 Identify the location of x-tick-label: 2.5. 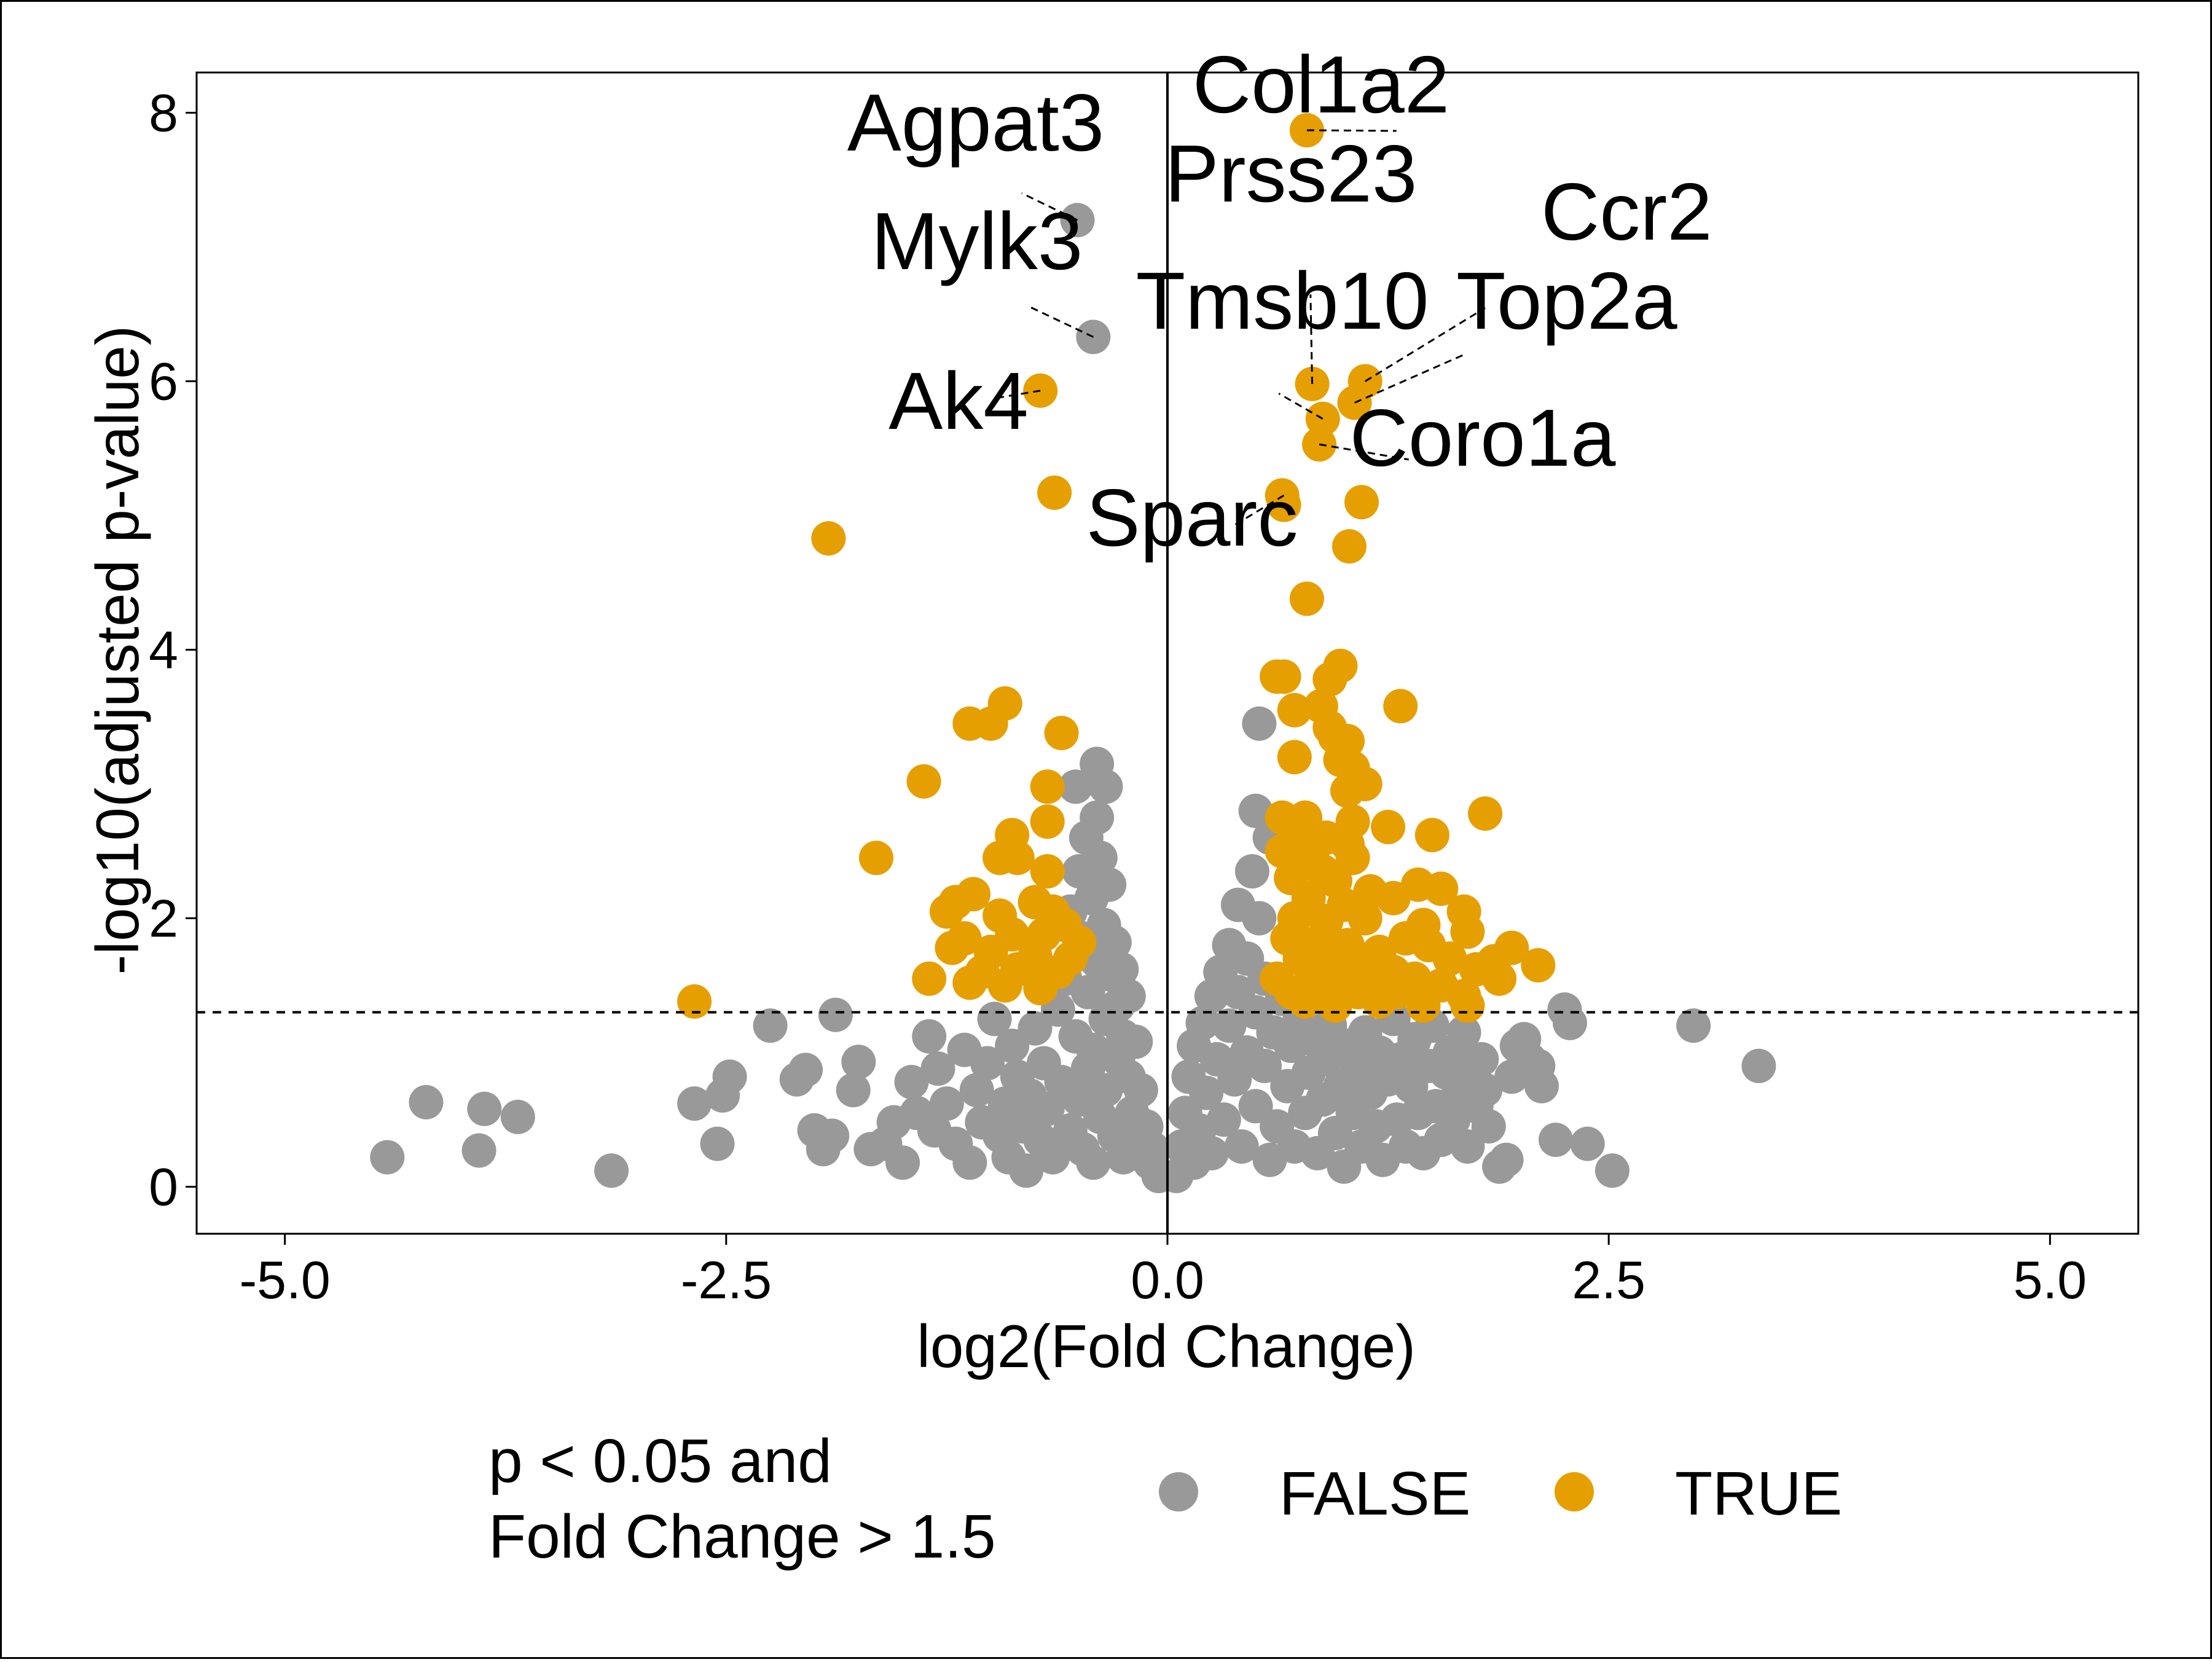
(1608, 1280).